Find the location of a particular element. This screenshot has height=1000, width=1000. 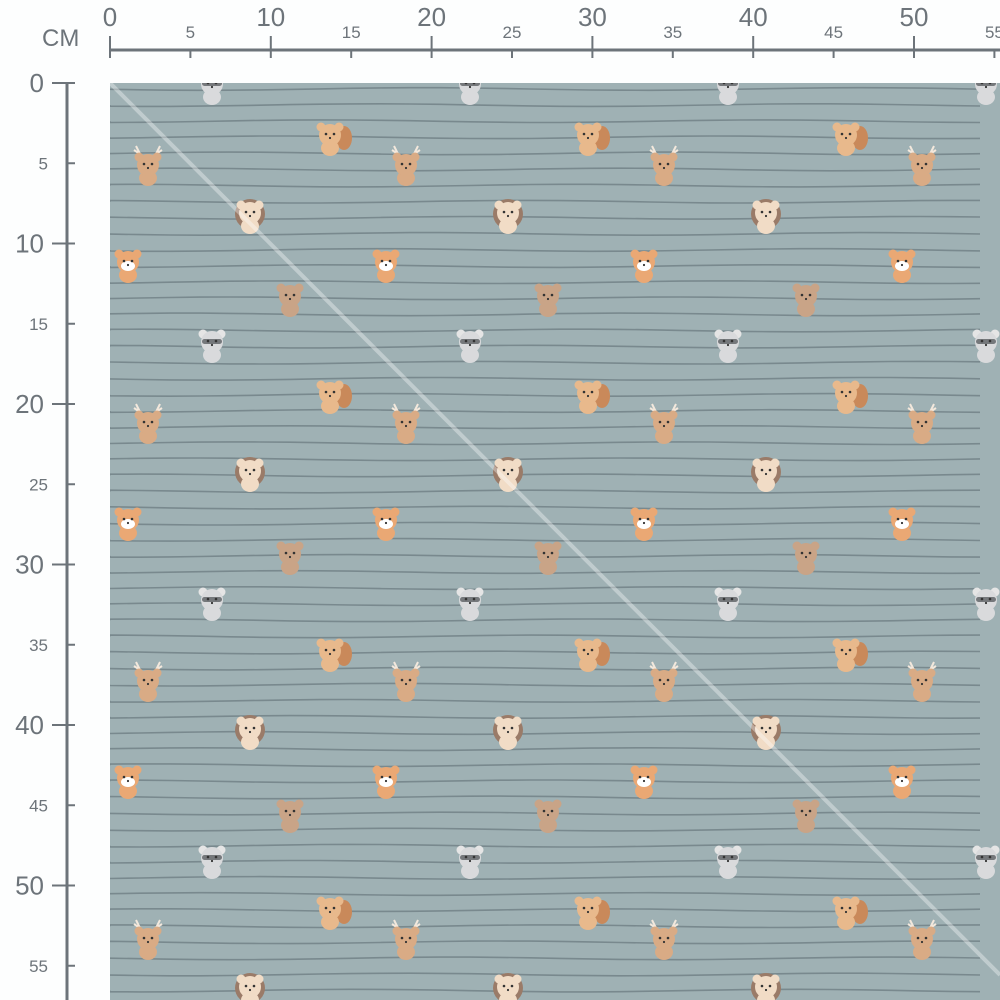

left-ruler-label: 25 is located at coordinates (38, 484).